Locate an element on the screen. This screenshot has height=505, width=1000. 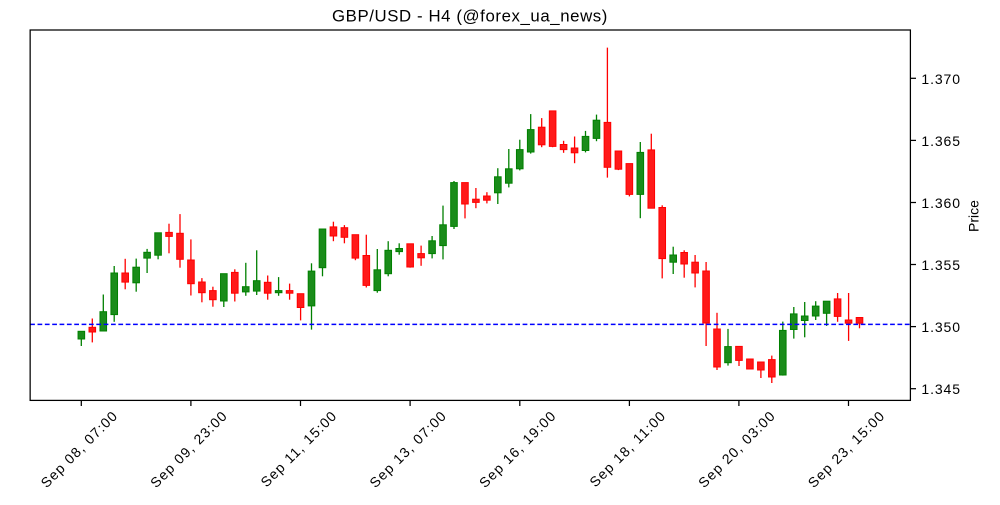
svg-text: 1.345 is located at coordinates (941, 389).